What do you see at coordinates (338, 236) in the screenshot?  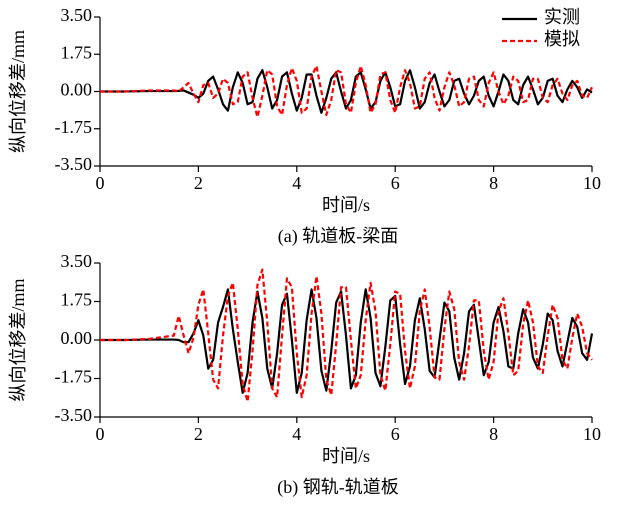 I see `caption: (a) 轨道板-梁面` at bounding box center [338, 236].